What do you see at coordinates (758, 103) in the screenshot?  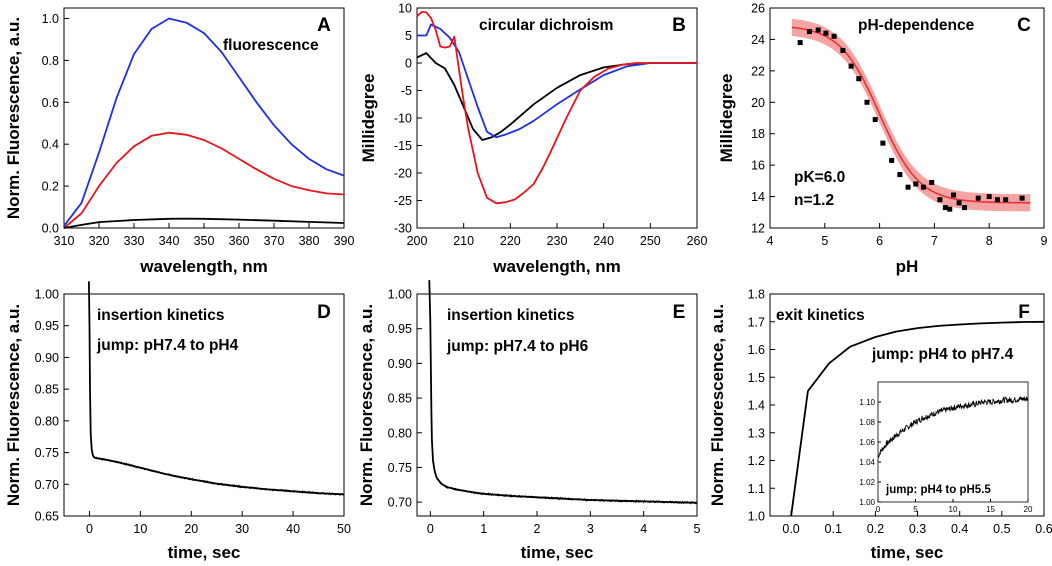 I see `ytick-label: 20` at bounding box center [758, 103].